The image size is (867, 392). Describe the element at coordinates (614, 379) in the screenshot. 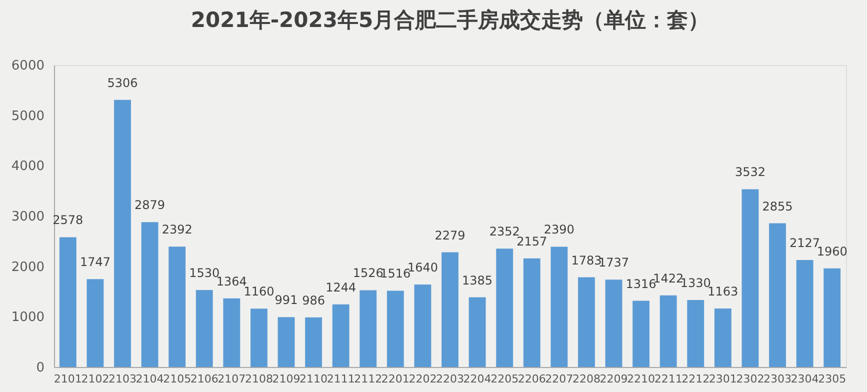

I see `x-tick-label: 2209` at that location.